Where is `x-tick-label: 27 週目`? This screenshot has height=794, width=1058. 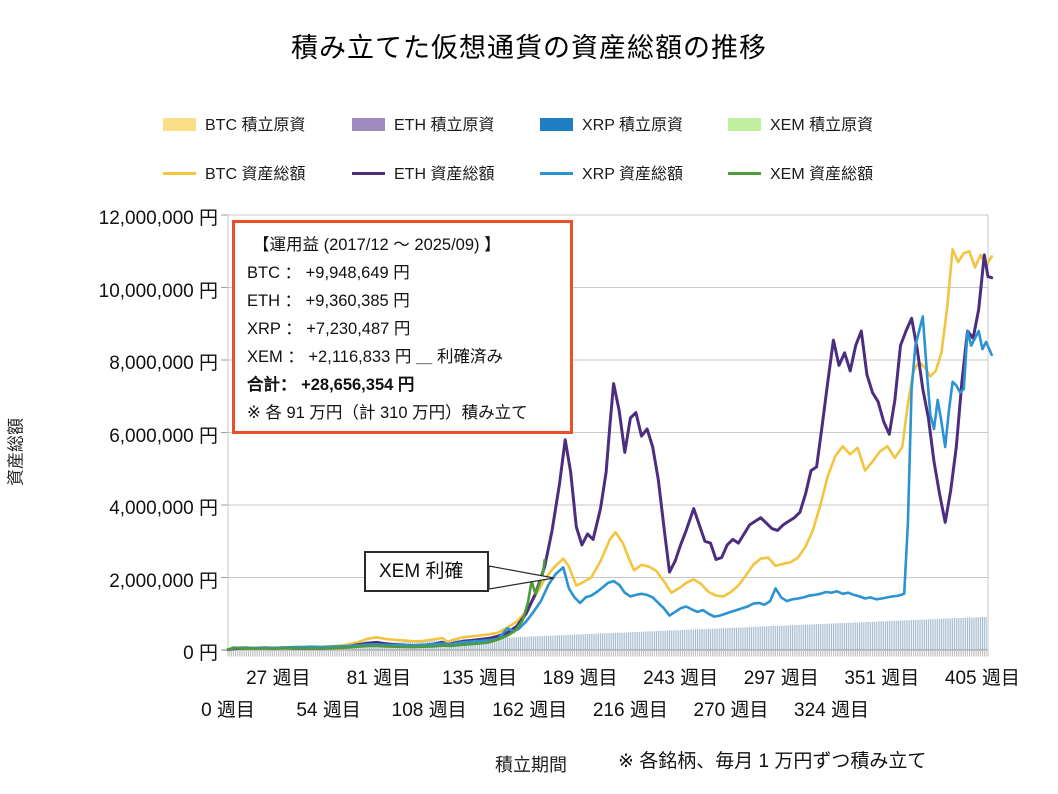 x-tick-label: 27 週目 is located at coordinates (278, 678).